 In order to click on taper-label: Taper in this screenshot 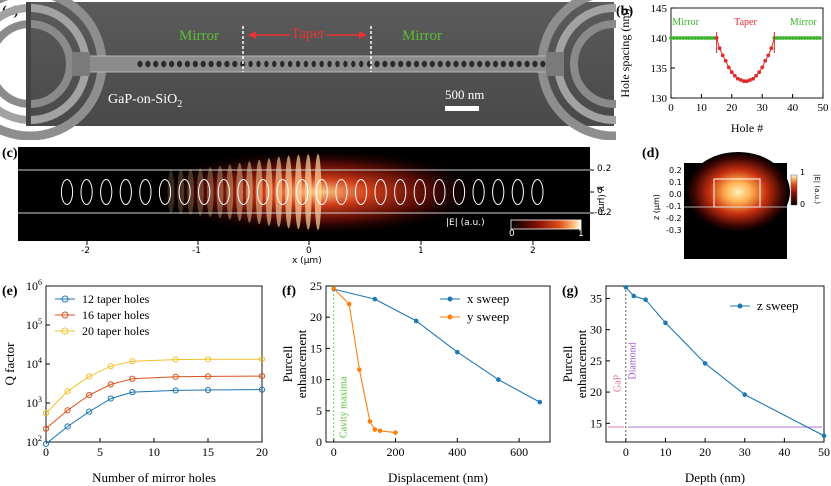, I will do `click(308, 34)`.